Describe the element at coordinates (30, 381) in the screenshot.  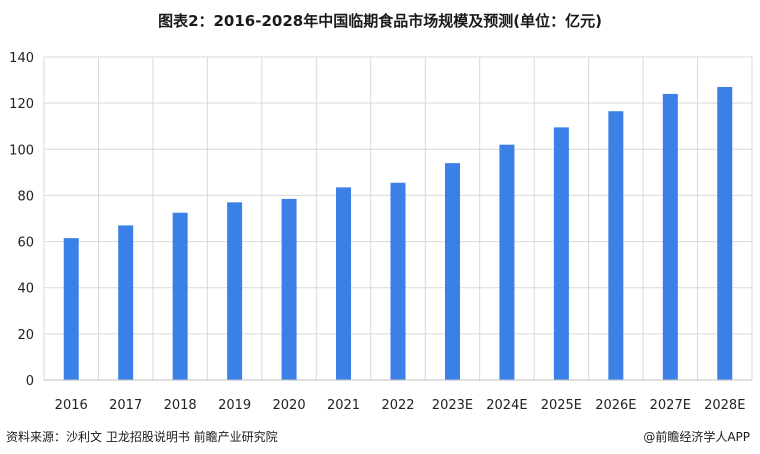
I see `y-tick-label: 0` at that location.